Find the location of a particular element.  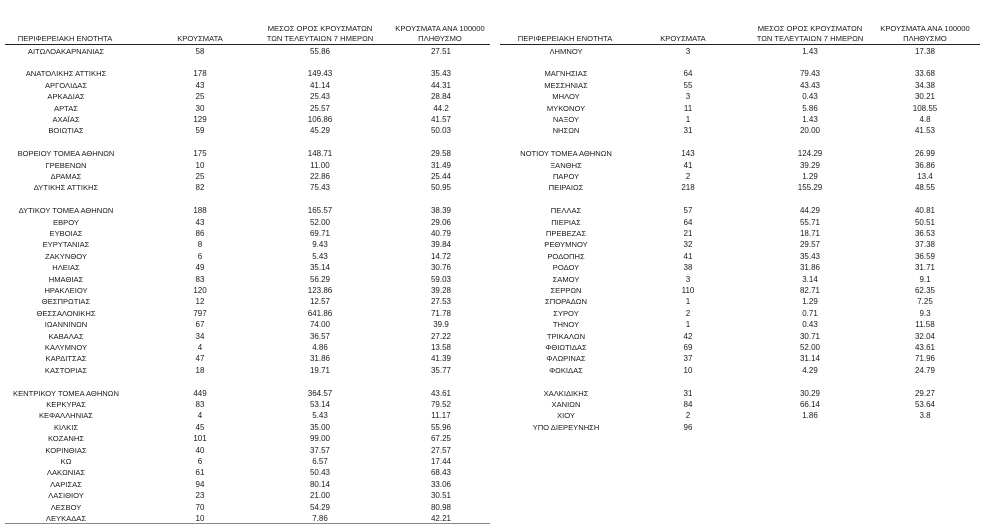

region-name: ΚΙΛΚΙΣ is located at coordinates (66, 427).